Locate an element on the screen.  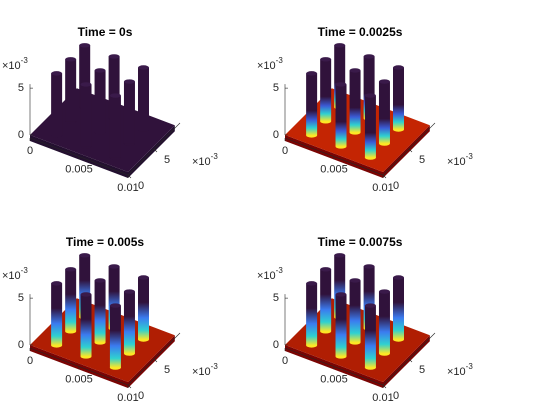
subplot-title: Time = 0.005s is located at coordinates (105, 242).